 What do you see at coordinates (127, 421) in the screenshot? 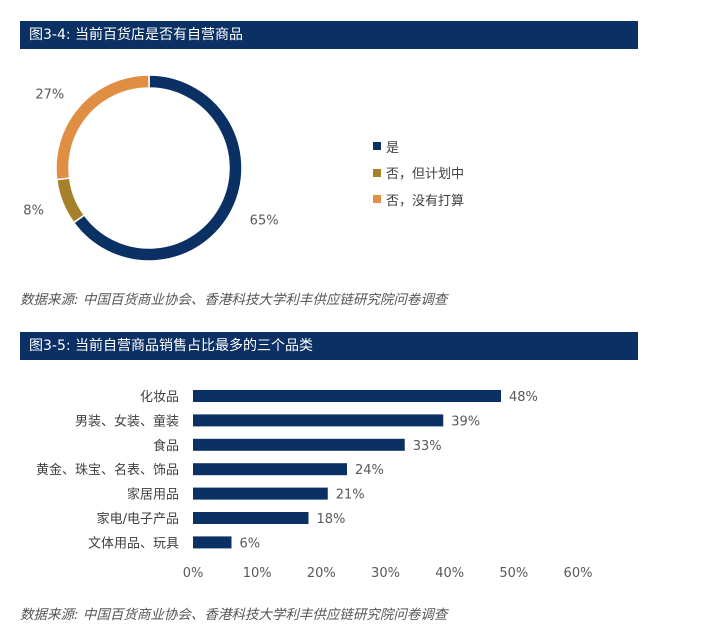
I see `bar-category-label: 男装、女装、童装` at bounding box center [127, 421].